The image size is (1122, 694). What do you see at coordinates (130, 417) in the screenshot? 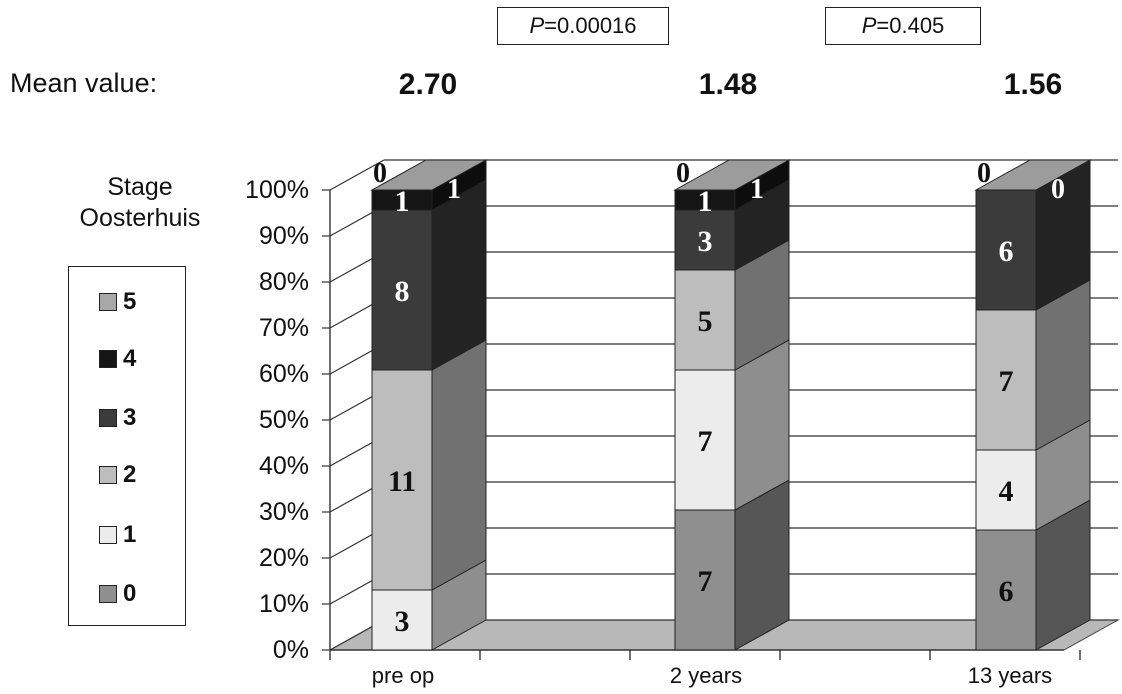
I see `legend-label-3: 3` at bounding box center [130, 417].